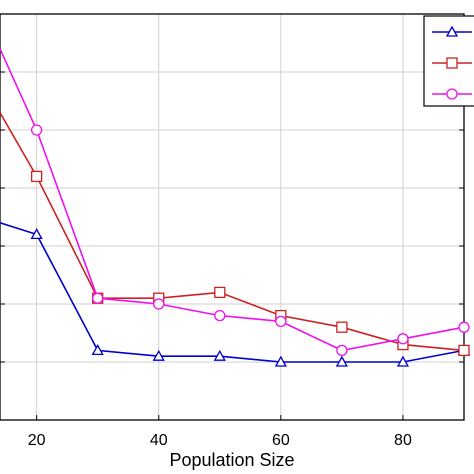 The height and width of the screenshot is (474, 474). I want to click on x-axis-label: Population Size, so click(231, 460).